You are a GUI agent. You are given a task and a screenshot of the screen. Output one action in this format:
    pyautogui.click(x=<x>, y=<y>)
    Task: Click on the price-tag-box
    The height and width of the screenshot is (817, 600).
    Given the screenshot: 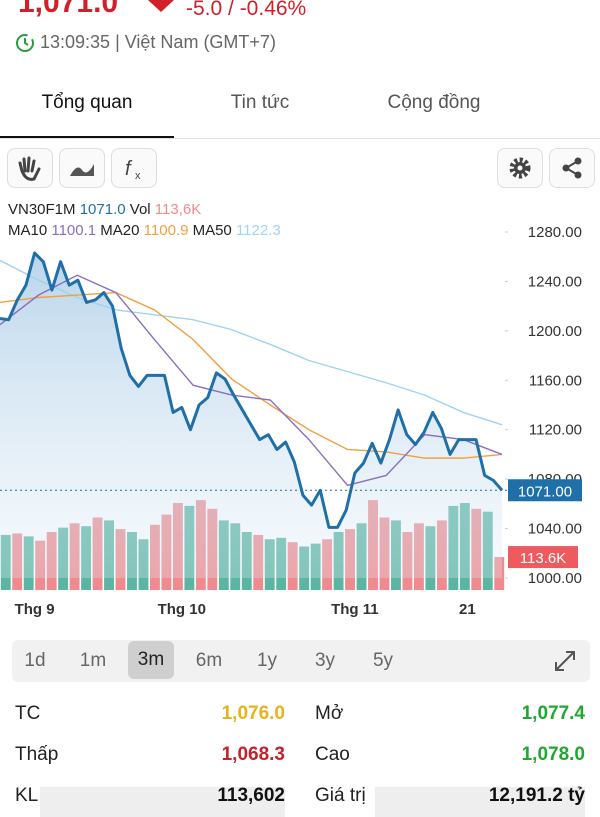 What is the action you would take?
    pyautogui.click(x=545, y=490)
    